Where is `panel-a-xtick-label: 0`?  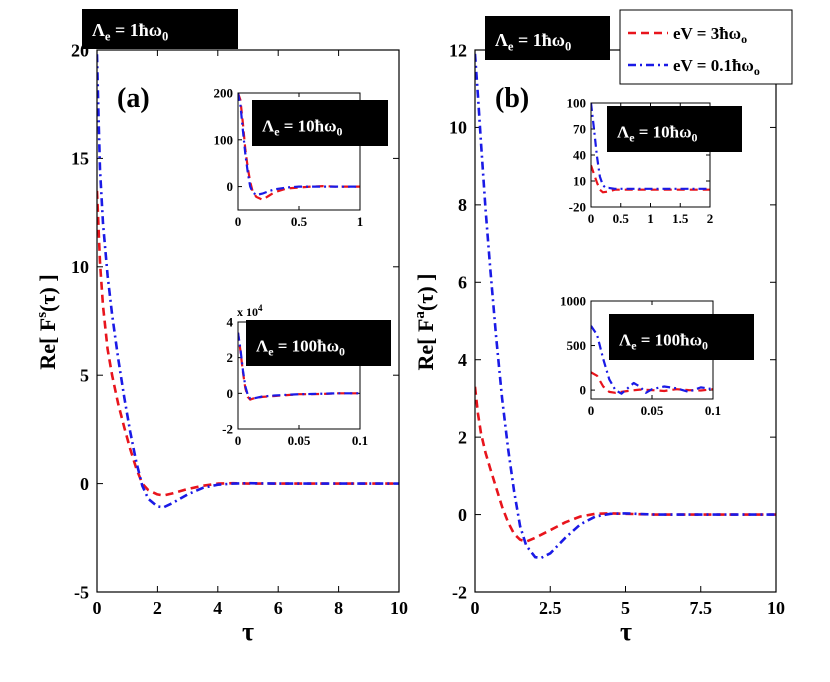 panel-a-xtick-label: 0 is located at coordinates (97, 608).